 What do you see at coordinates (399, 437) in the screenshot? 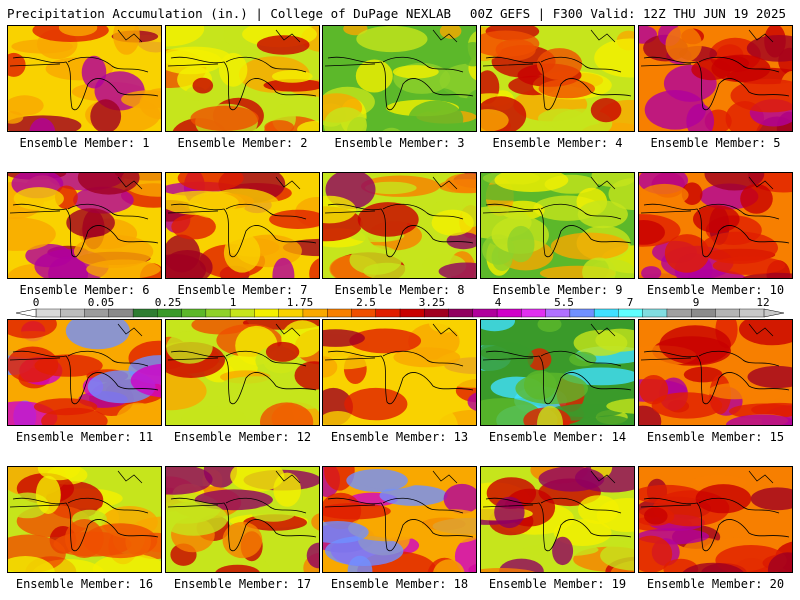
I see `ensemble-member-label: Ensemble Member: 13` at bounding box center [399, 437].